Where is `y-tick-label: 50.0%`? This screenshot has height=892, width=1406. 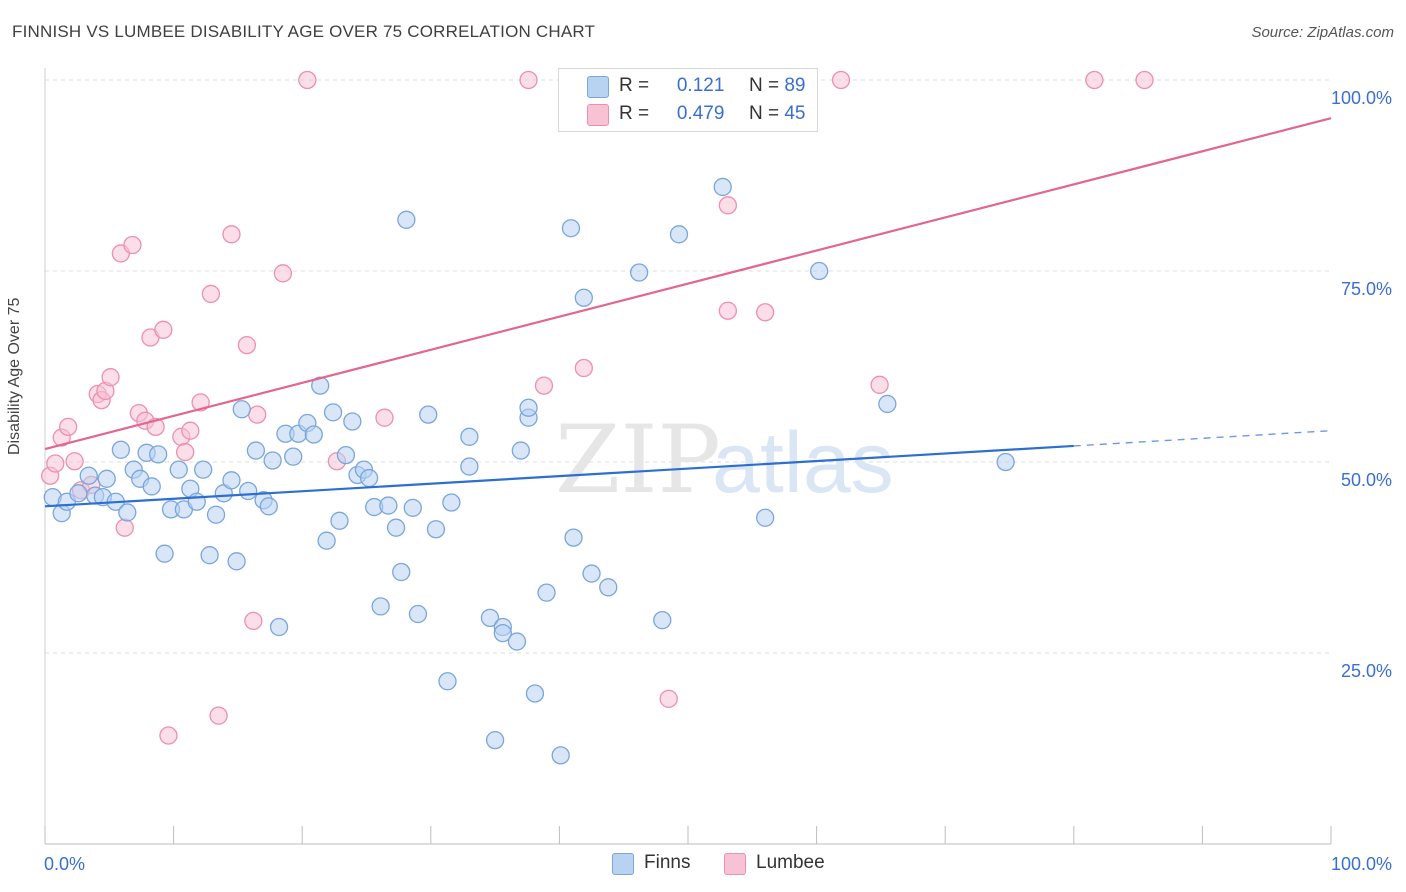 y-tick-label: 50.0% is located at coordinates (1366, 480).